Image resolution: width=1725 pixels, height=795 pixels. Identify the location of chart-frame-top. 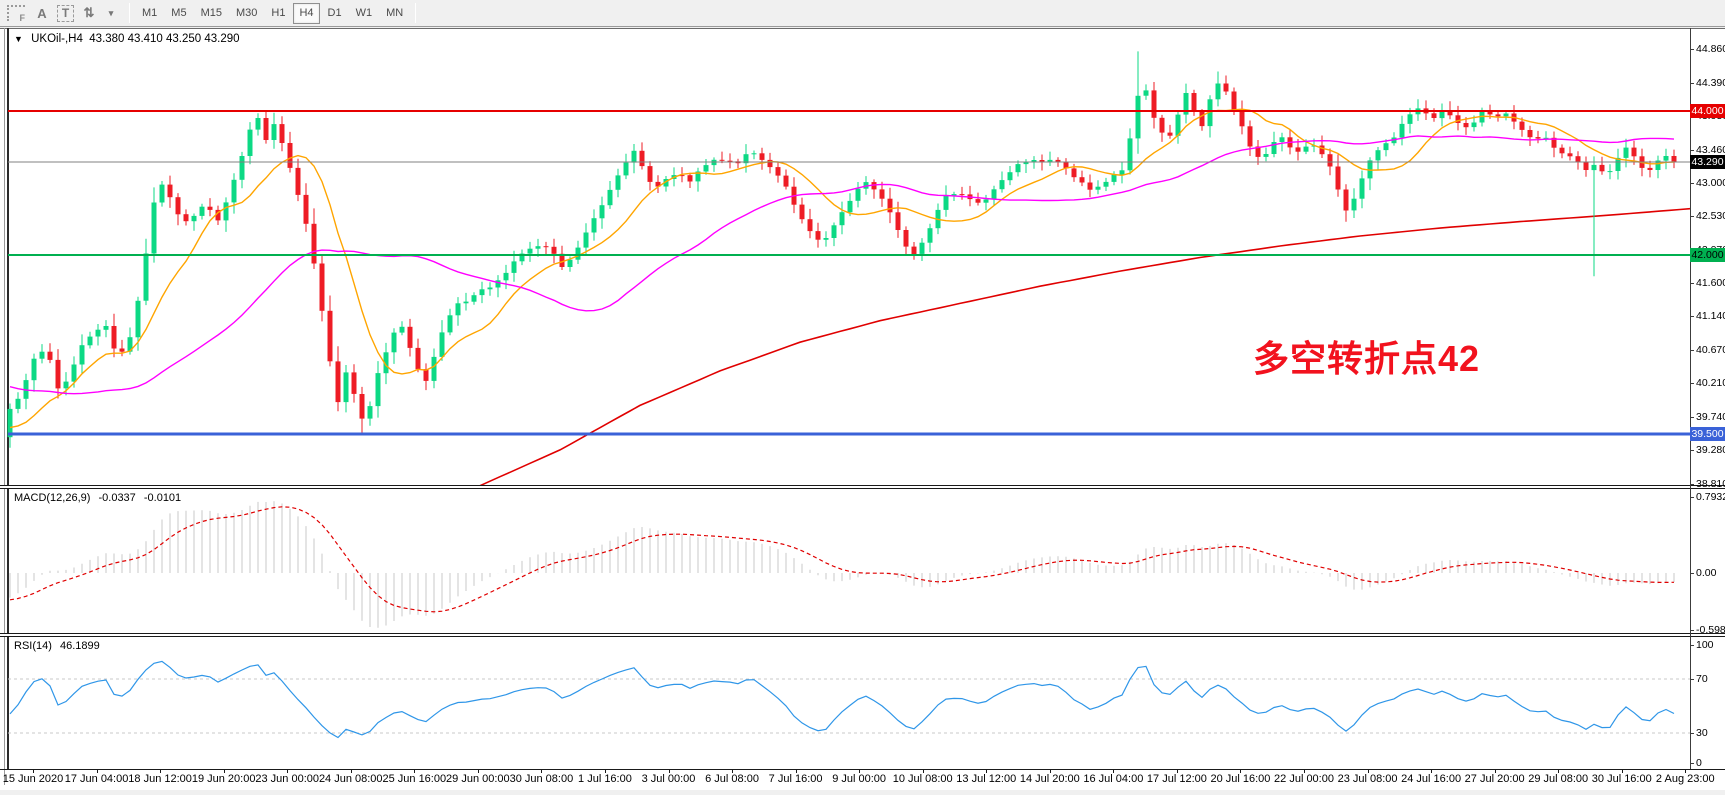
(862, 28).